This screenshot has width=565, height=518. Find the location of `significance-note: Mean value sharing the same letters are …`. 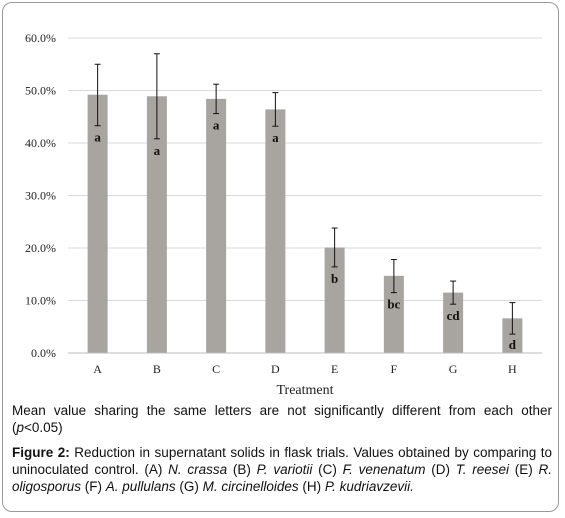

significance-note: Mean value sharing the same letters are … is located at coordinates (282, 419).